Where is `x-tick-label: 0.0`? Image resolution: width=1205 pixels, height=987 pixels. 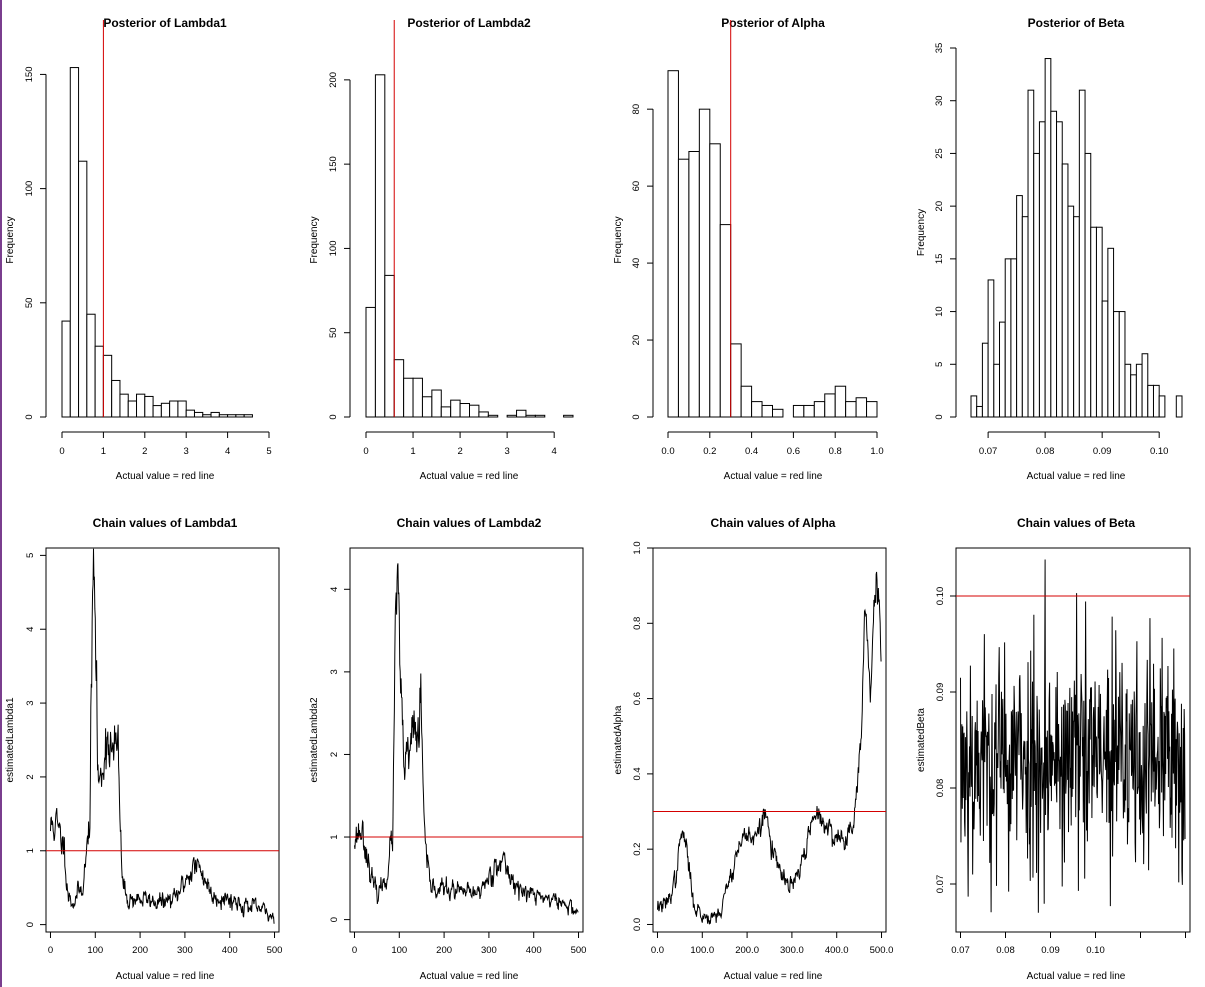 x-tick-label: 0.0 is located at coordinates (667, 451).